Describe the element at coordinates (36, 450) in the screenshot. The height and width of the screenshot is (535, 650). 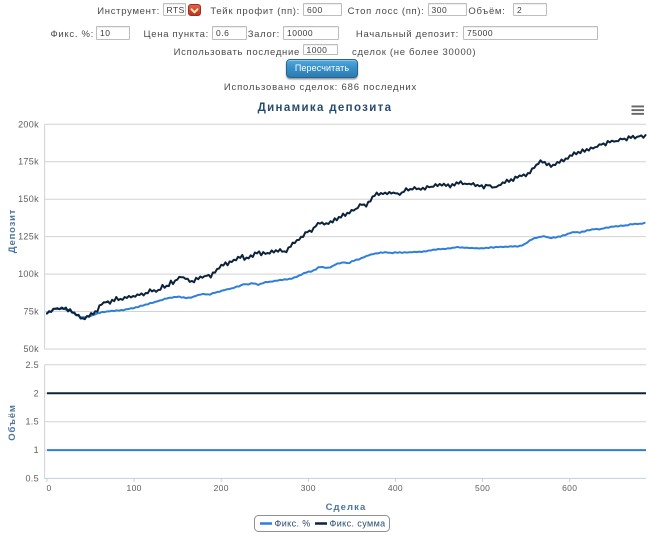
I see `svg-text: 1` at that location.